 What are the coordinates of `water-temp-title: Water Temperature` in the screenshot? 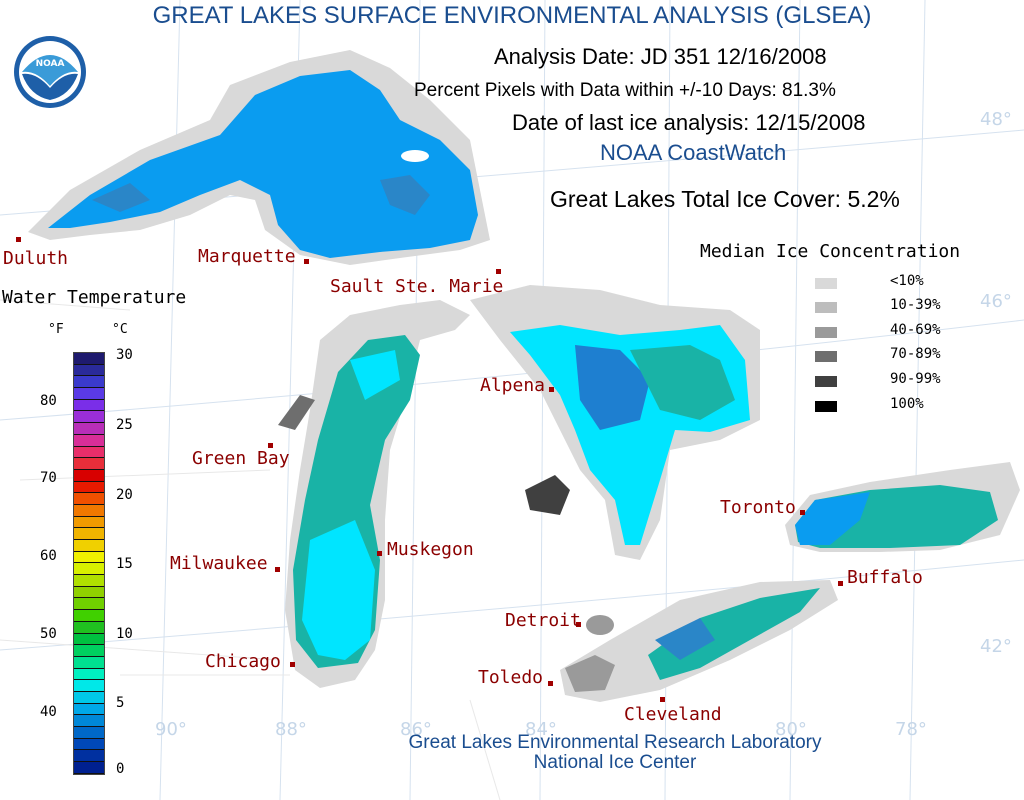 It's located at (94, 297).